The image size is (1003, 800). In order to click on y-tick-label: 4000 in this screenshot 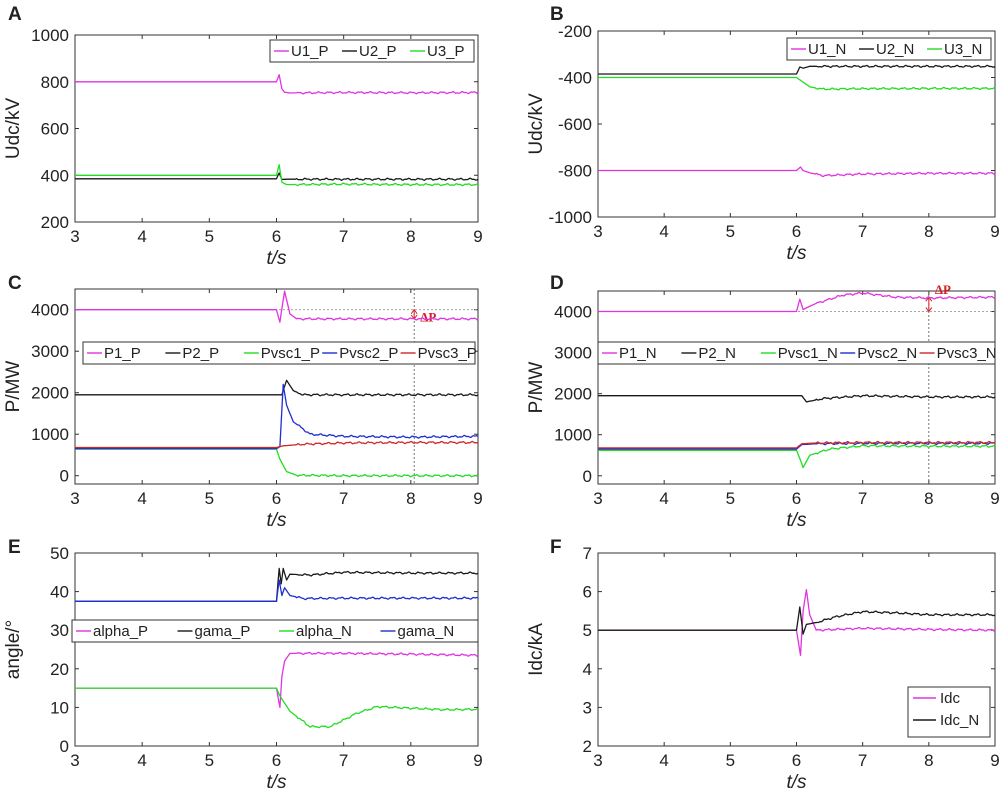, I will do `click(50, 310)`.